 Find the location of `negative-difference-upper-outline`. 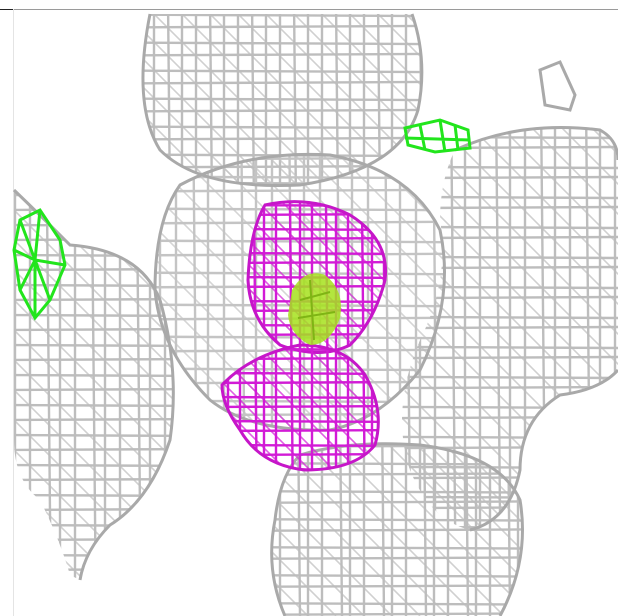

negative-difference-upper-outline is located at coordinates (317, 277).